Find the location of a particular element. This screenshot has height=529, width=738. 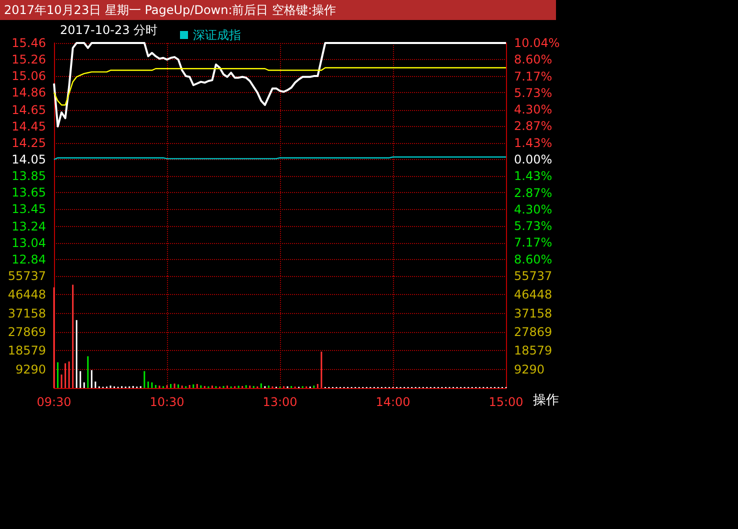

y-tick-label: 13.85 is located at coordinates (29, 176).